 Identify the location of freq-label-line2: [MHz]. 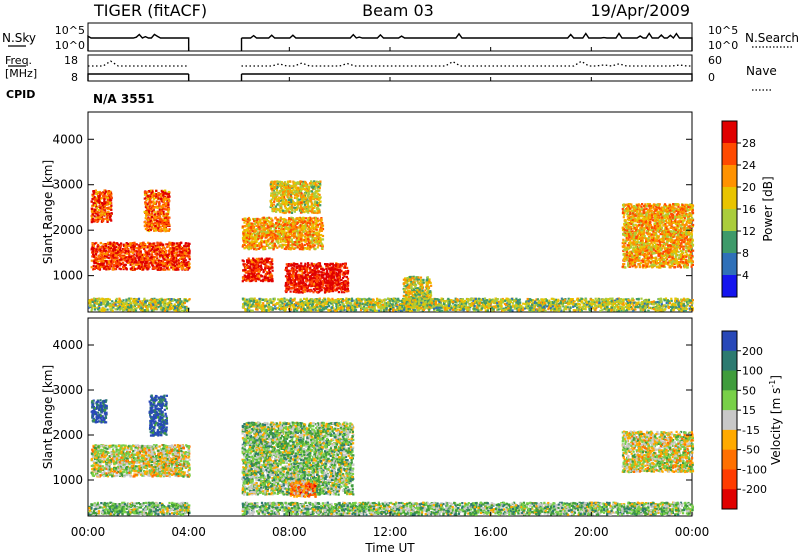
(21, 73).